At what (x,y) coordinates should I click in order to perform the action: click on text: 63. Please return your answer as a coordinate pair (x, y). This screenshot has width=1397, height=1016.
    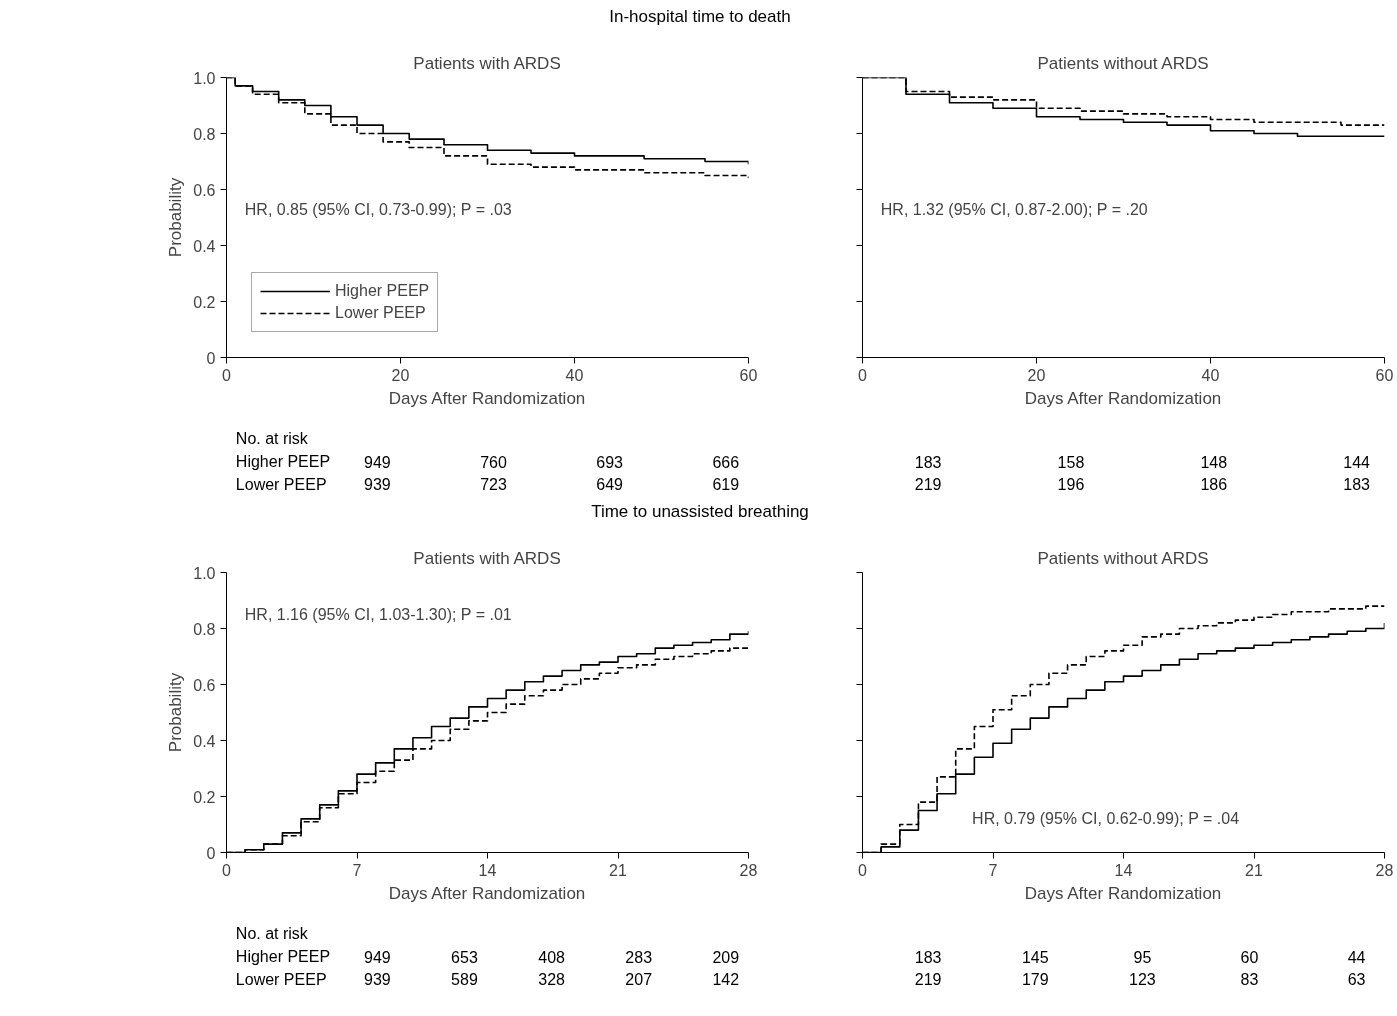
    Looking at the image, I should click on (1356, 980).